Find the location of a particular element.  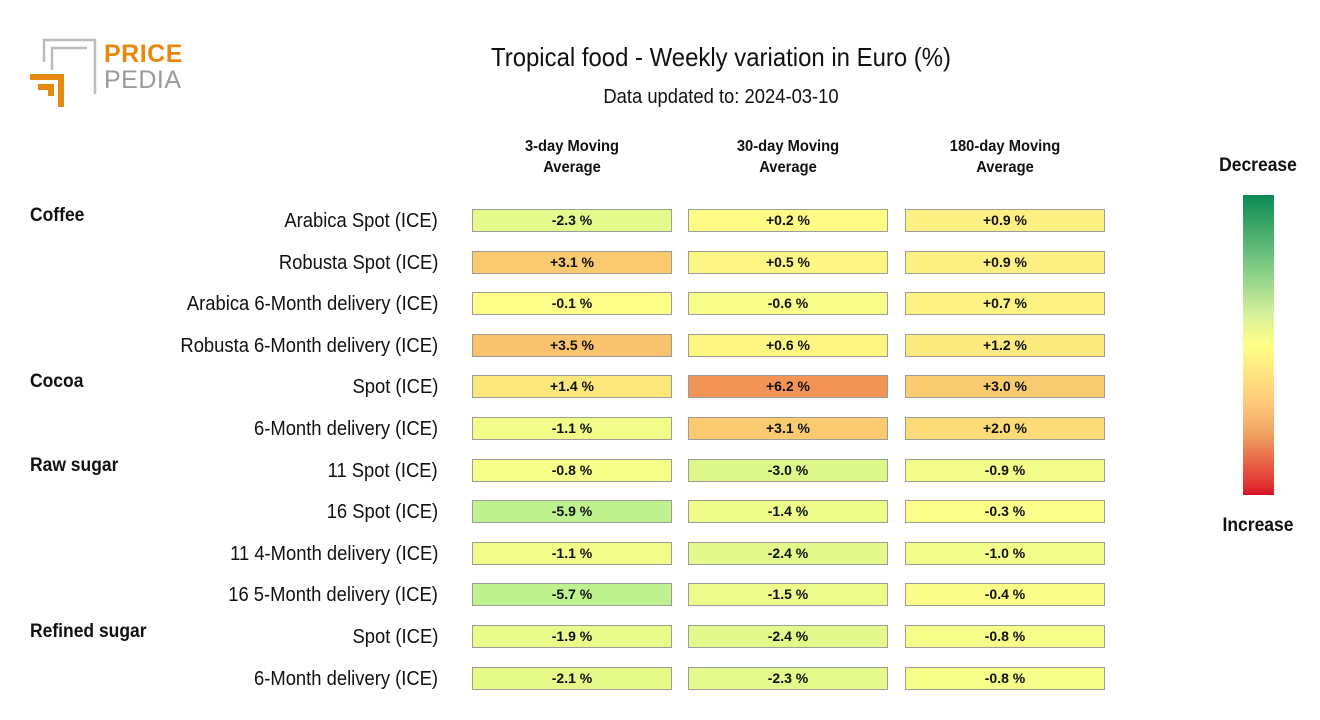

row-label: 16 5-Month delivery (ICE) is located at coordinates (333, 595).